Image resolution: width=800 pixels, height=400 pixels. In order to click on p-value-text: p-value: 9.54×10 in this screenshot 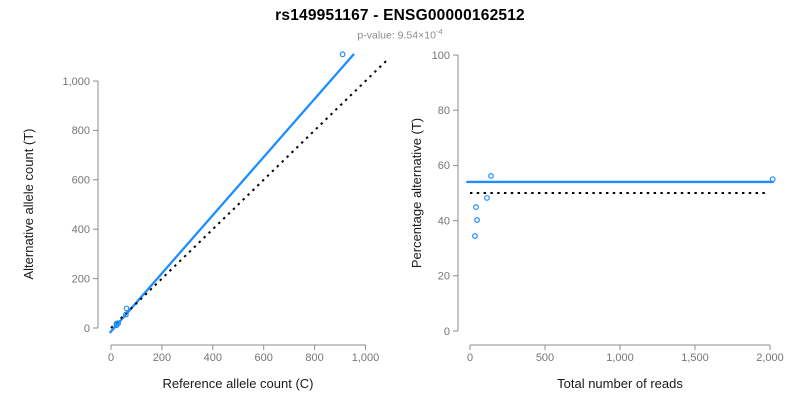, I will do `click(396, 35)`.